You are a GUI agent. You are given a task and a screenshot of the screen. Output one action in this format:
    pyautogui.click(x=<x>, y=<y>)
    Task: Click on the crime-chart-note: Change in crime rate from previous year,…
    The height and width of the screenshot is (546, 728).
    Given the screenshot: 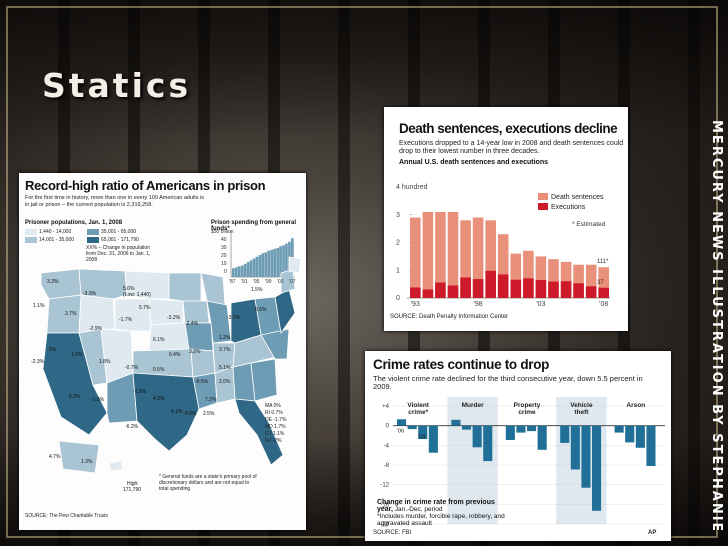 What is the action you would take?
    pyautogui.click(x=442, y=513)
    